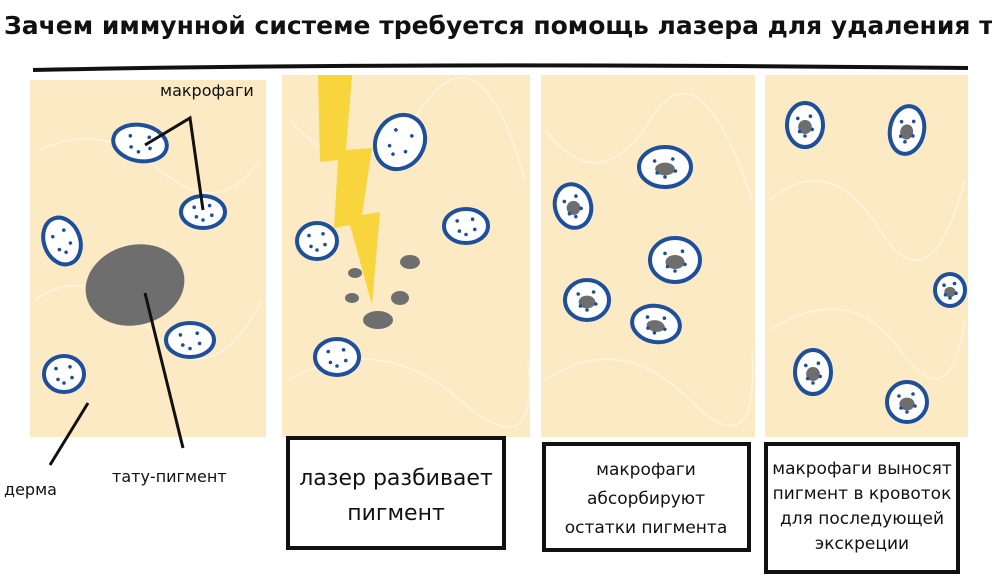 This screenshot has width=992, height=585. I want to click on caption-3-line: абсорбируют, so click(646, 499).